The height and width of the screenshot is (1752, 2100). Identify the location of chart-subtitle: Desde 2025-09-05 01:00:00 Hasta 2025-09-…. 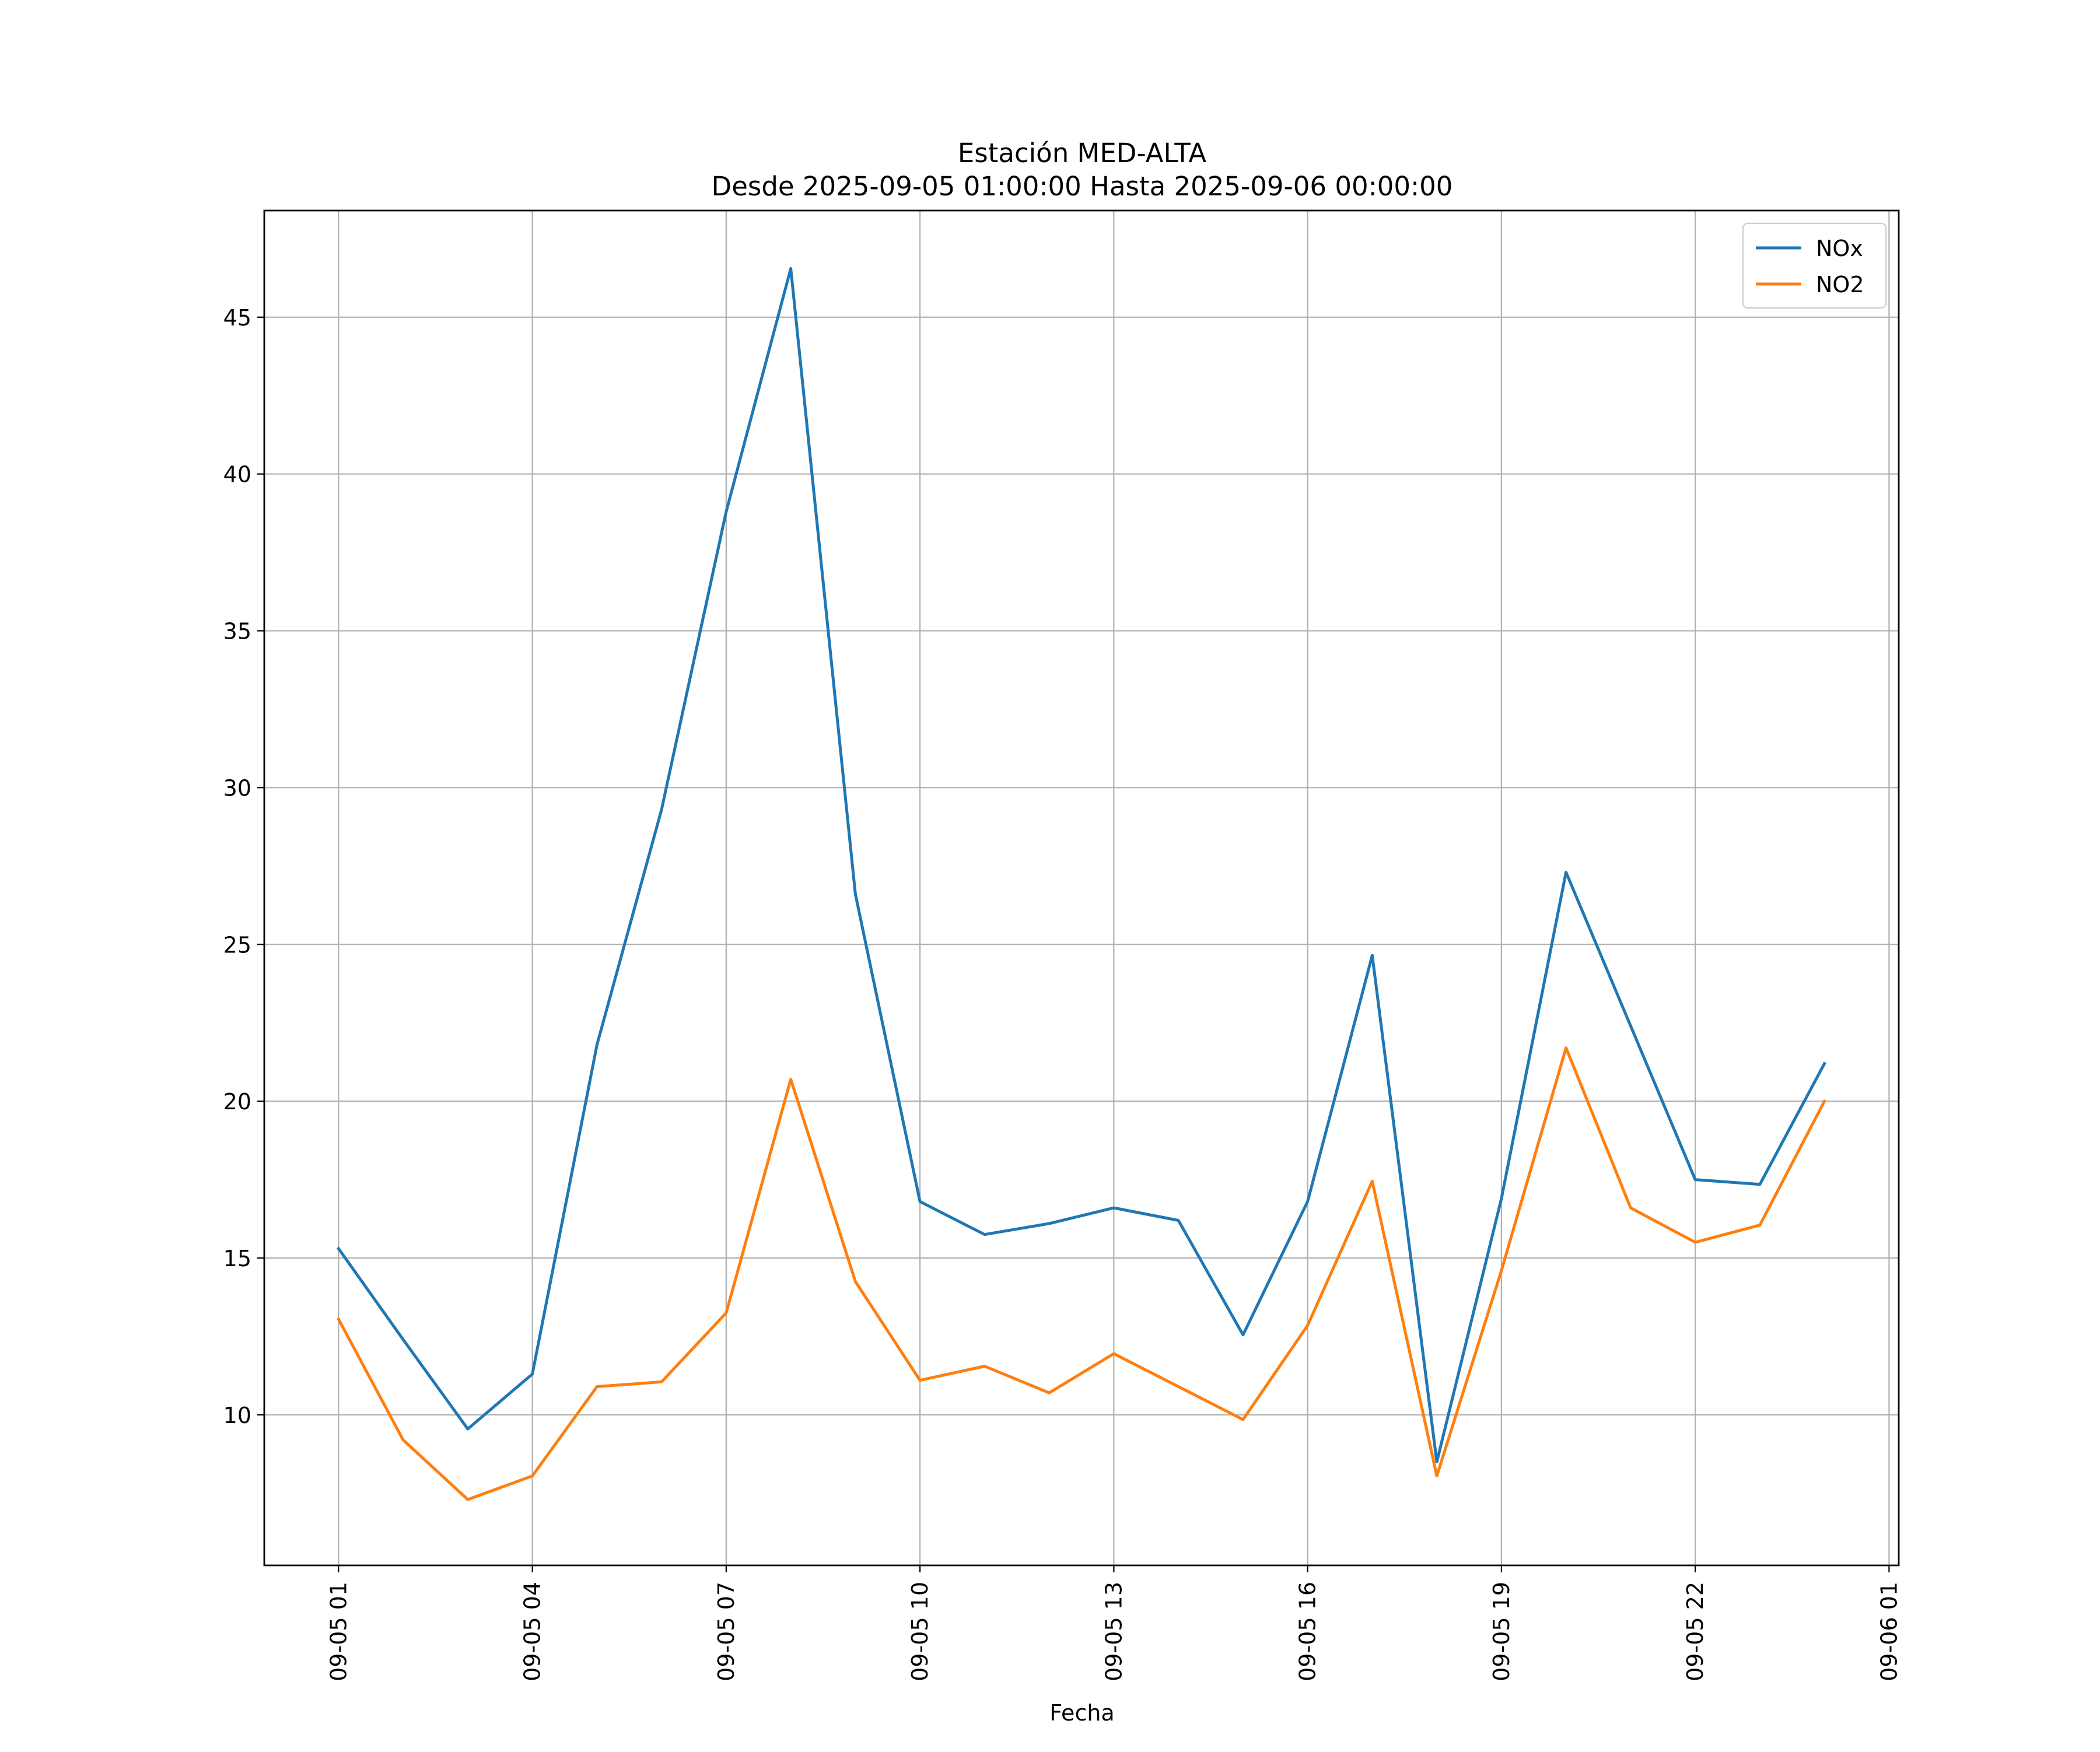
(1082, 187).